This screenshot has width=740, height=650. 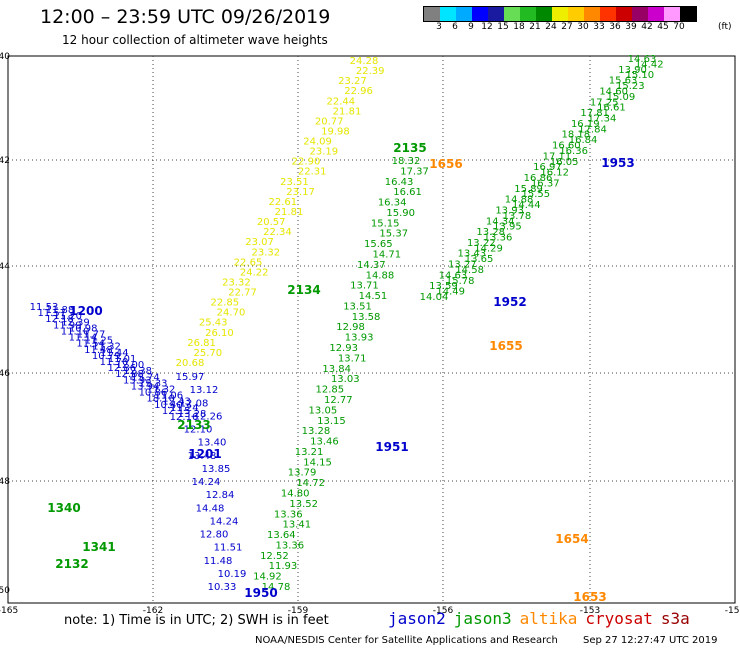 What do you see at coordinates (224, 521) in the screenshot?
I see `wave-height-point: 14.24` at bounding box center [224, 521].